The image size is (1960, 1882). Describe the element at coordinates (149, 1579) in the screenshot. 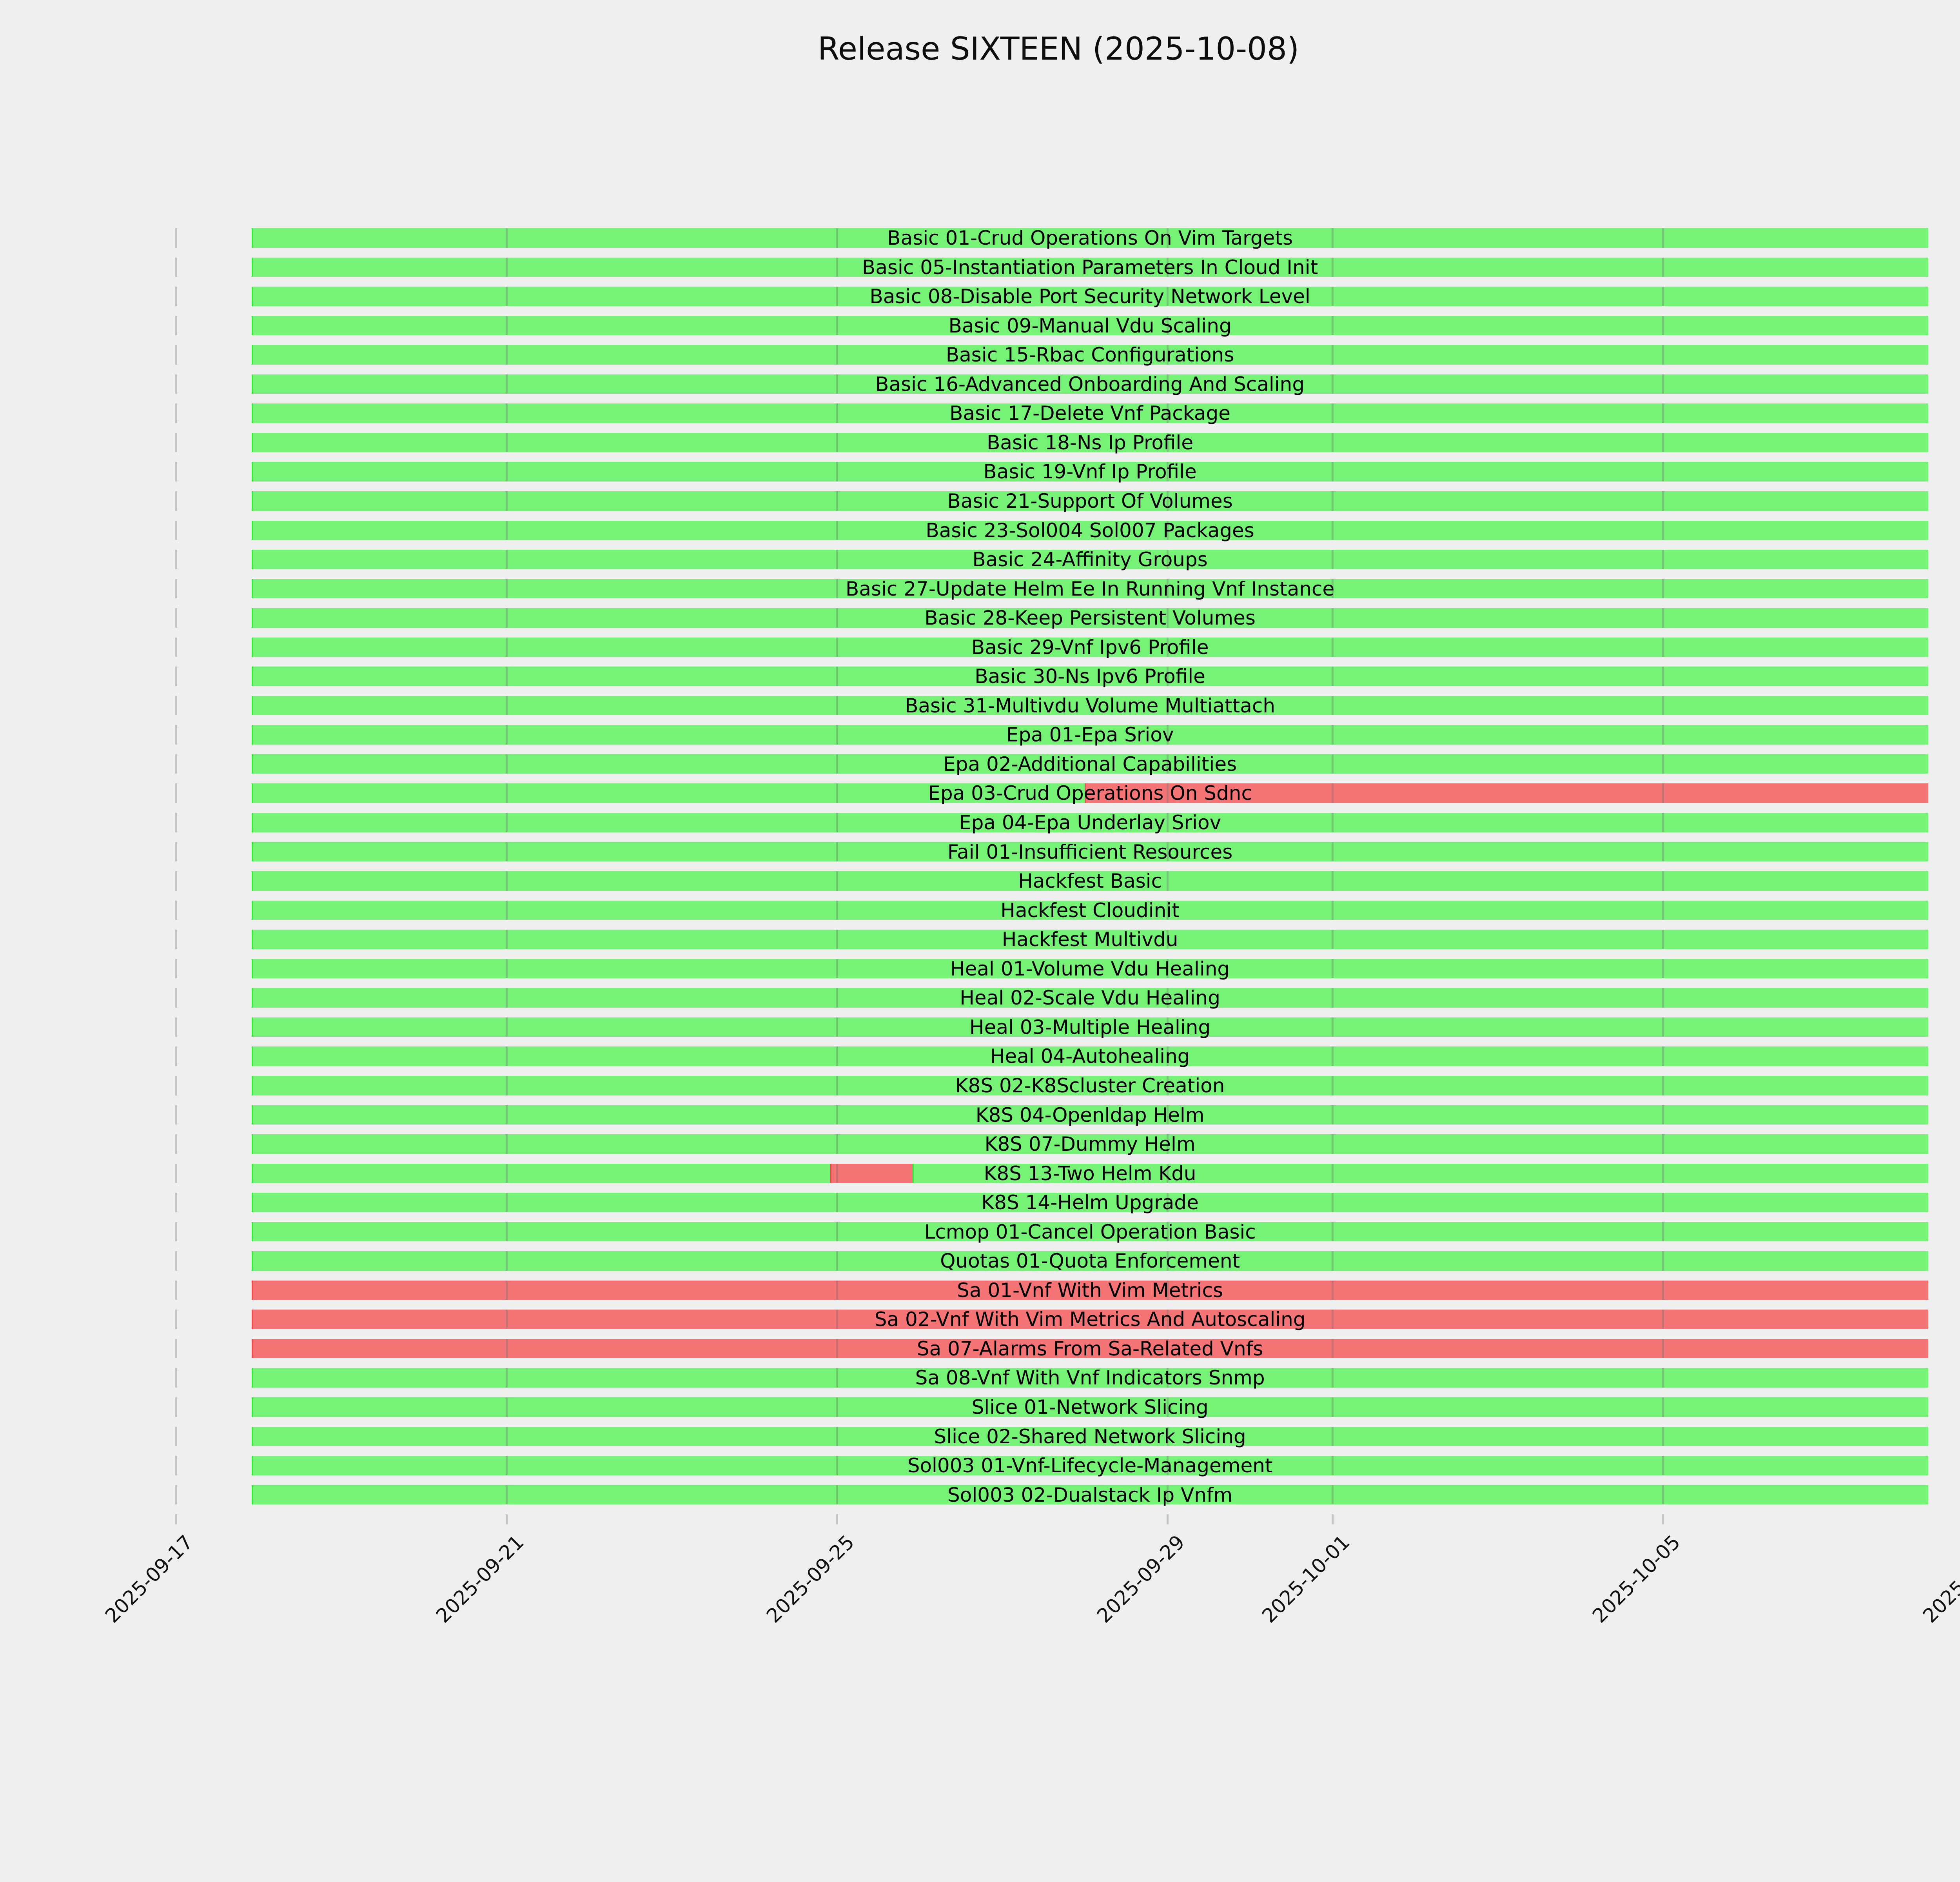

I see `x-tick-label: 2025-09-17` at that location.